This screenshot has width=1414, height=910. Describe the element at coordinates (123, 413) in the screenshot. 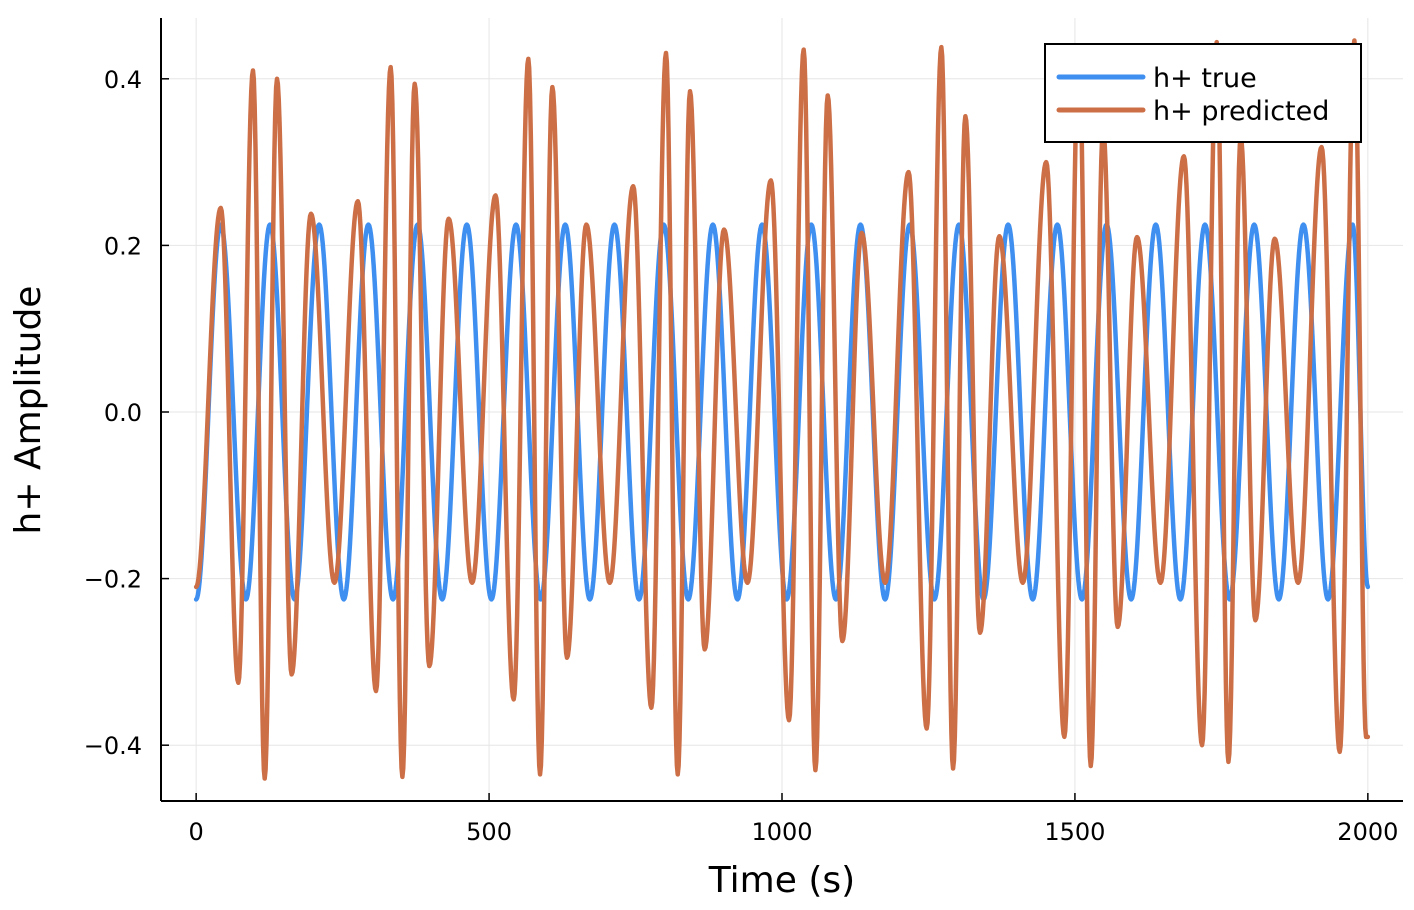

I see `y-tick-label: 0.0` at that location.